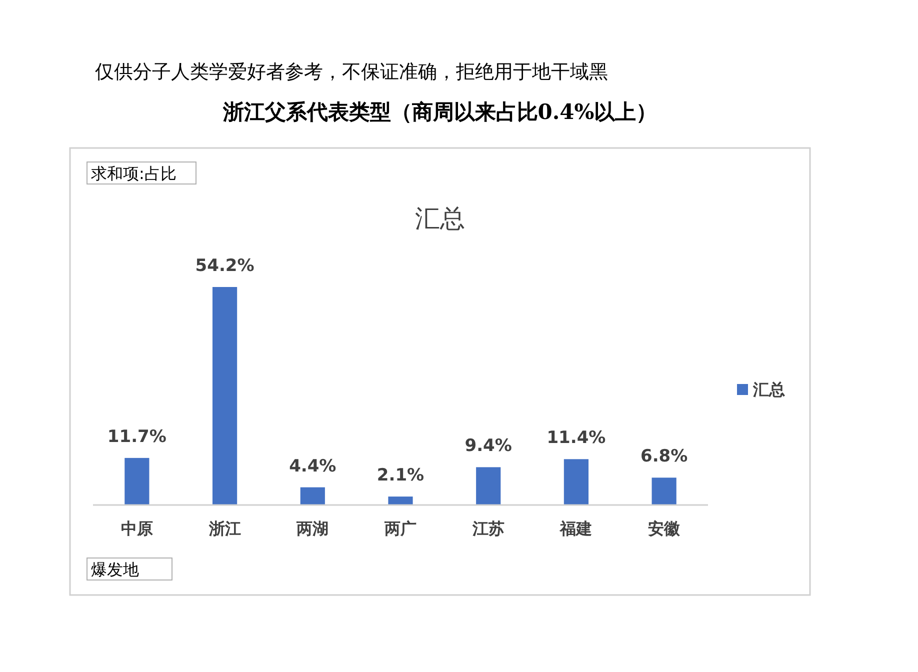  What do you see at coordinates (136, 528) in the screenshot?
I see `x-tick-label: 中原` at bounding box center [136, 528].